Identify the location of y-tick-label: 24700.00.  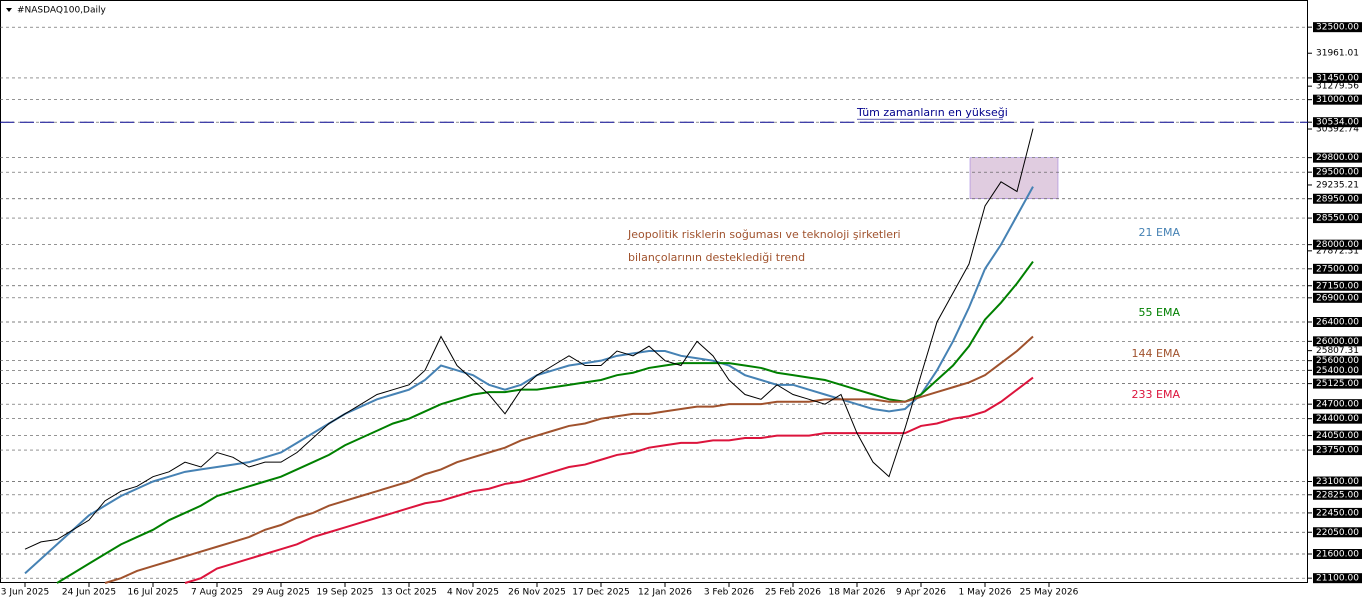
(1337, 405).